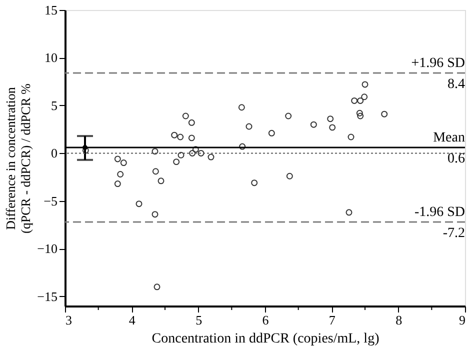 This screenshot has width=474, height=349. What do you see at coordinates (47, 248) in the screenshot?
I see `y-tick-label: −10` at bounding box center [47, 248].